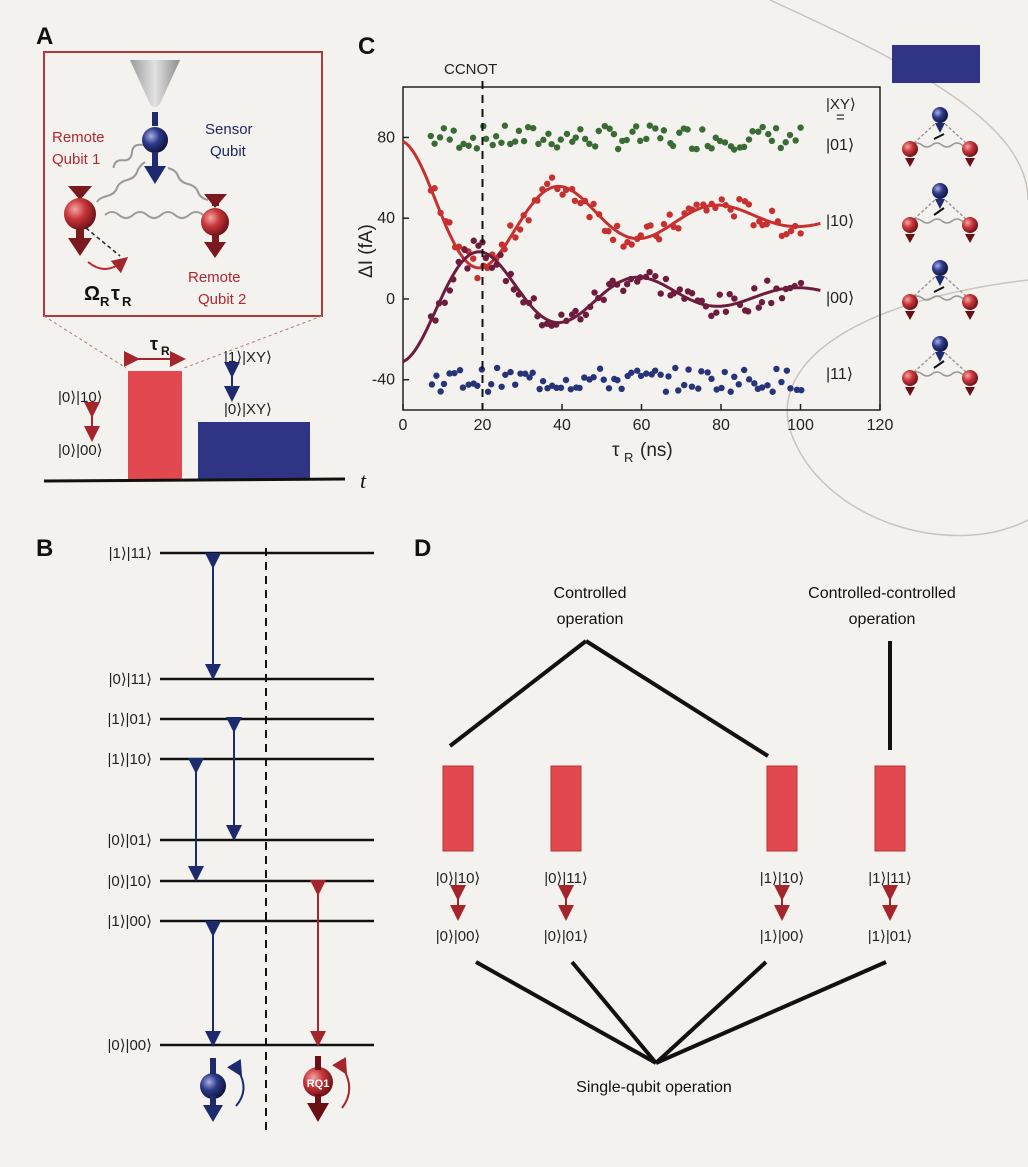 The width and height of the screenshot is (1028, 1167). I want to click on cc-label-1: Controlled-controlled, so click(882, 593).